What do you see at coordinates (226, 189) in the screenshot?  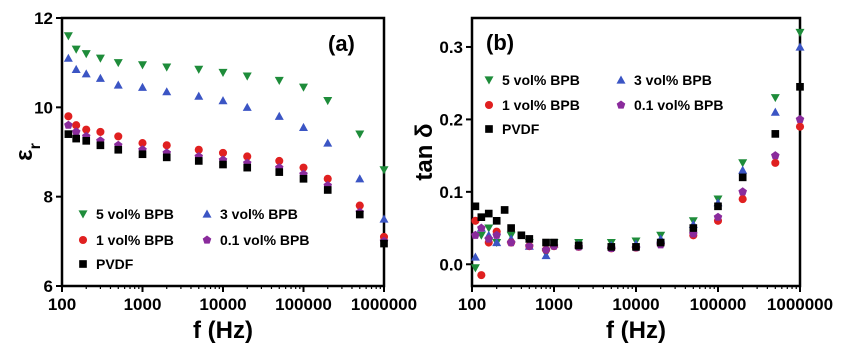 I see `series-pvdf` at bounding box center [226, 189].